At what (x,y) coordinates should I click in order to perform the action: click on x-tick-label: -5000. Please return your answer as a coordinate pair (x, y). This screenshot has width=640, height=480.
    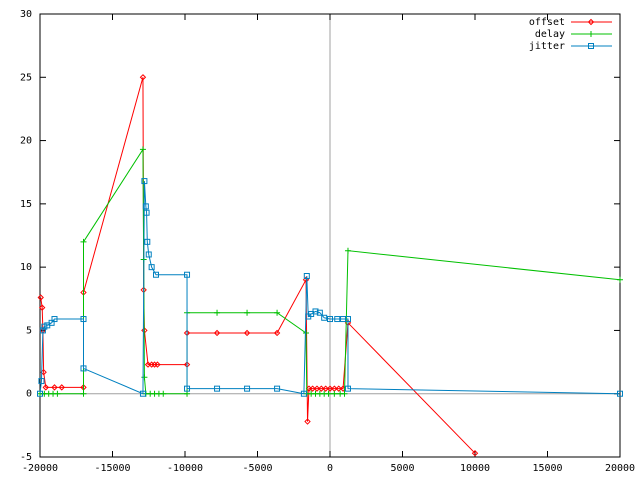
    Looking at the image, I should click on (257, 468).